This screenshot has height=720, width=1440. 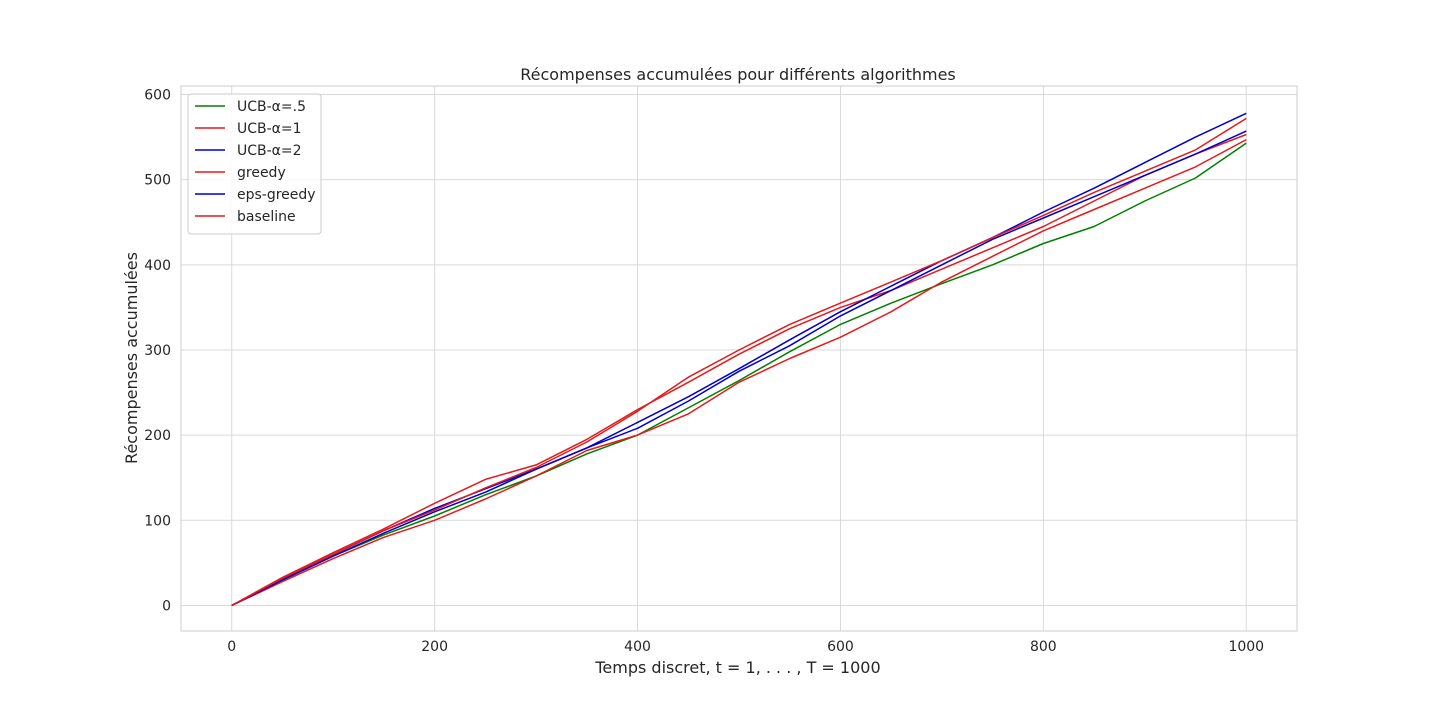 I want to click on y-tick-label: 0, so click(x=166, y=606).